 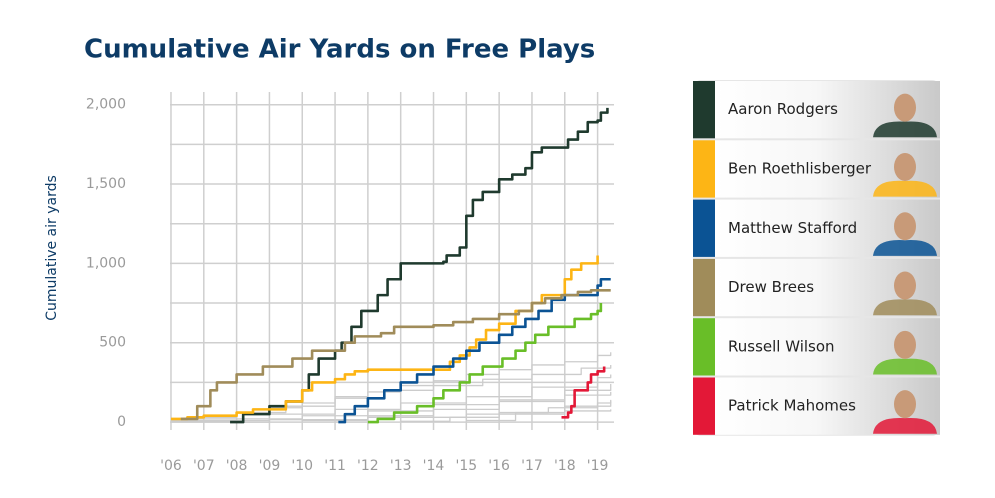 What do you see at coordinates (270, 466) in the screenshot?
I see `x-tick-label: '09` at bounding box center [270, 466].